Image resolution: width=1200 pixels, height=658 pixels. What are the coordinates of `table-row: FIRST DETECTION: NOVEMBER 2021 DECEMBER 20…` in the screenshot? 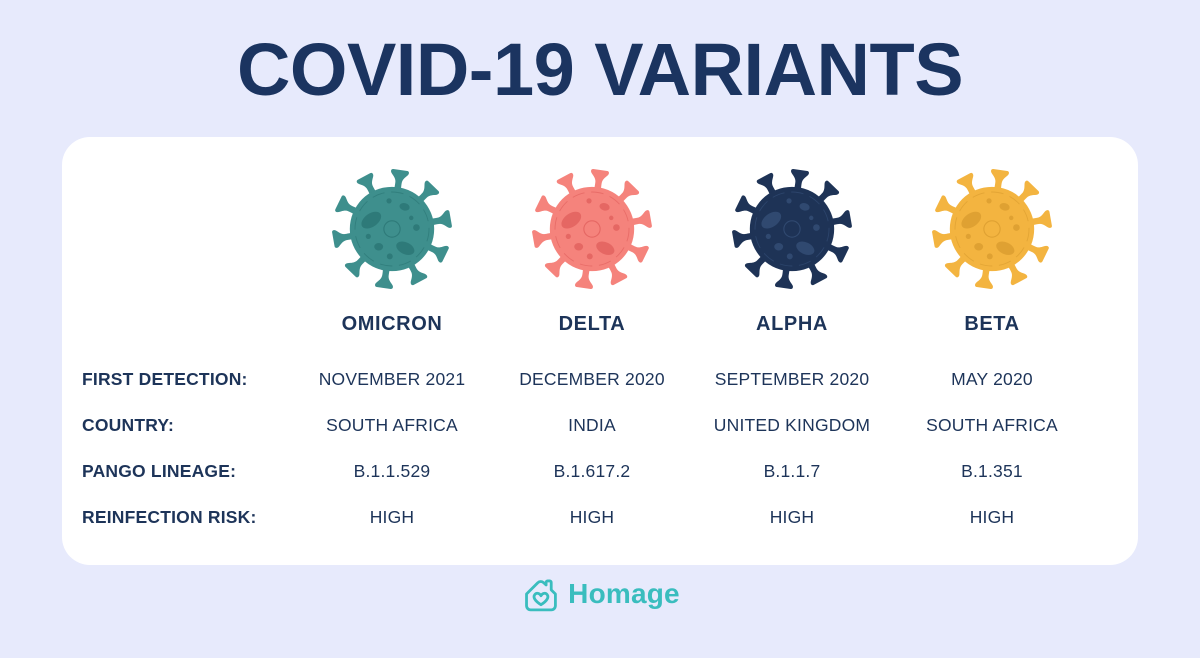 It's located at (610, 379).